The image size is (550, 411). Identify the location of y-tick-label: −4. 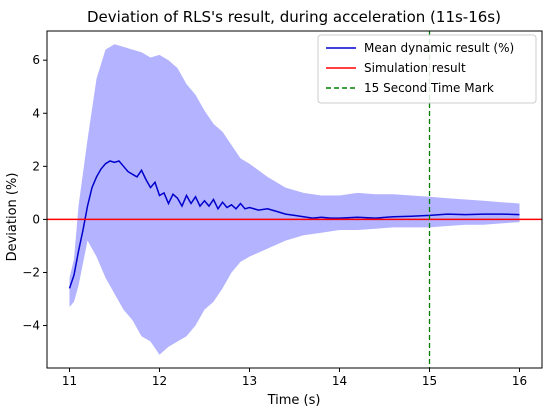
(31, 326).